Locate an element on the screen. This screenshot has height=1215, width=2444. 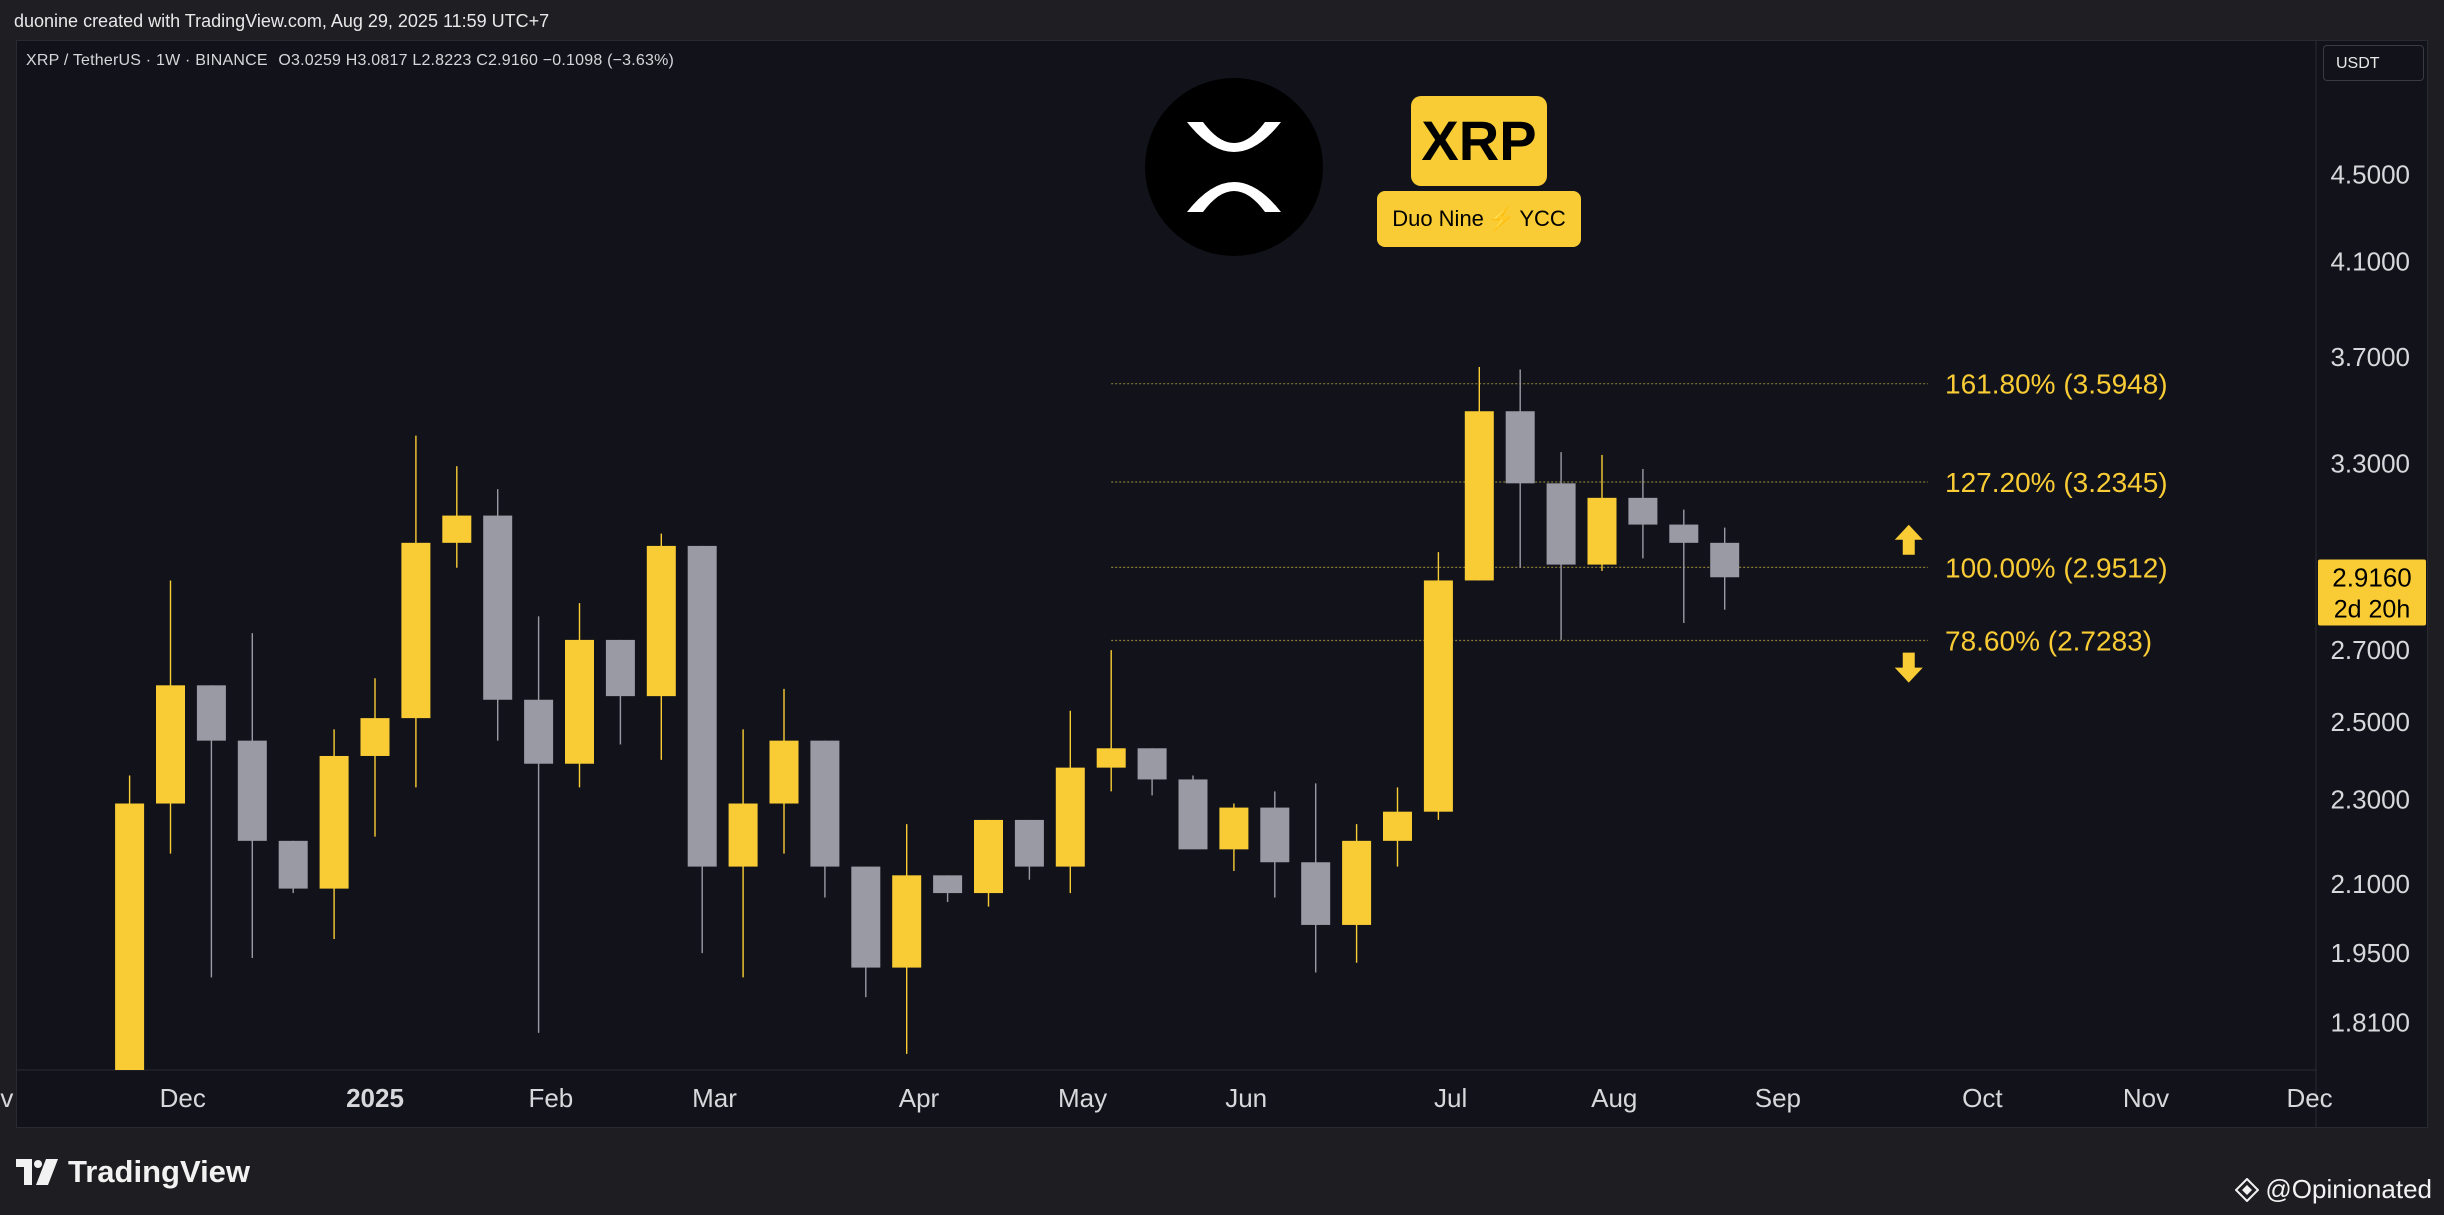
currency-button: USDT is located at coordinates (2373, 63).